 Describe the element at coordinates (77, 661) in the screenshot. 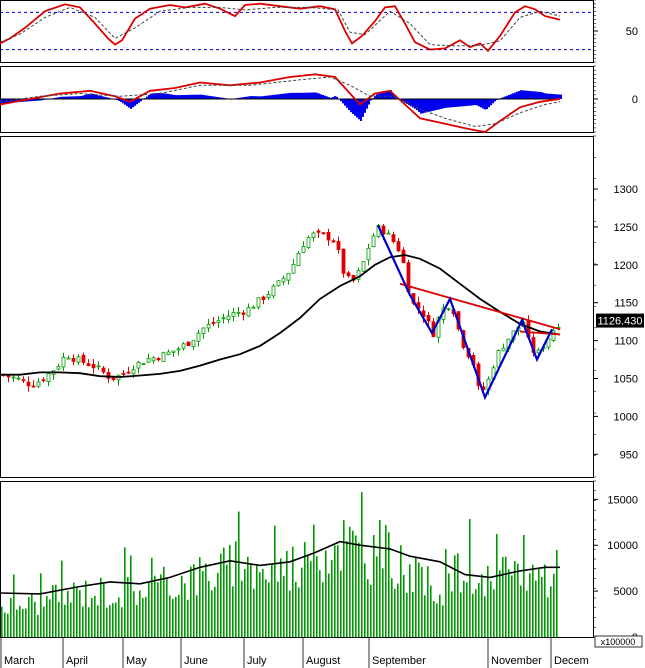

I see `month-label: April` at that location.